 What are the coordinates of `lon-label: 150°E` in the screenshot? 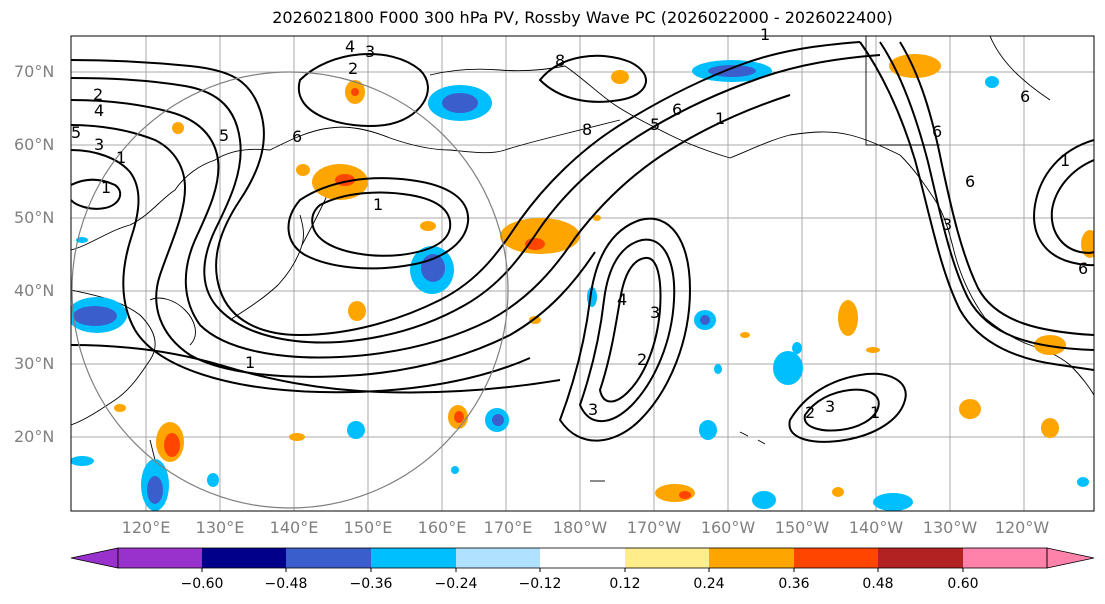 It's located at (368, 527).